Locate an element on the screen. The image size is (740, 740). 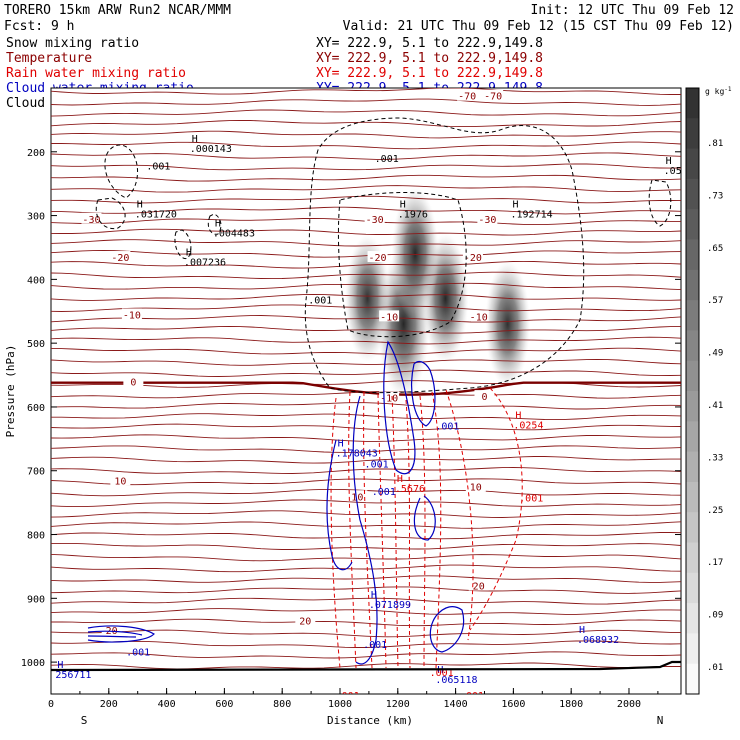
x-tick-label: 1000 is located at coordinates (340, 704).